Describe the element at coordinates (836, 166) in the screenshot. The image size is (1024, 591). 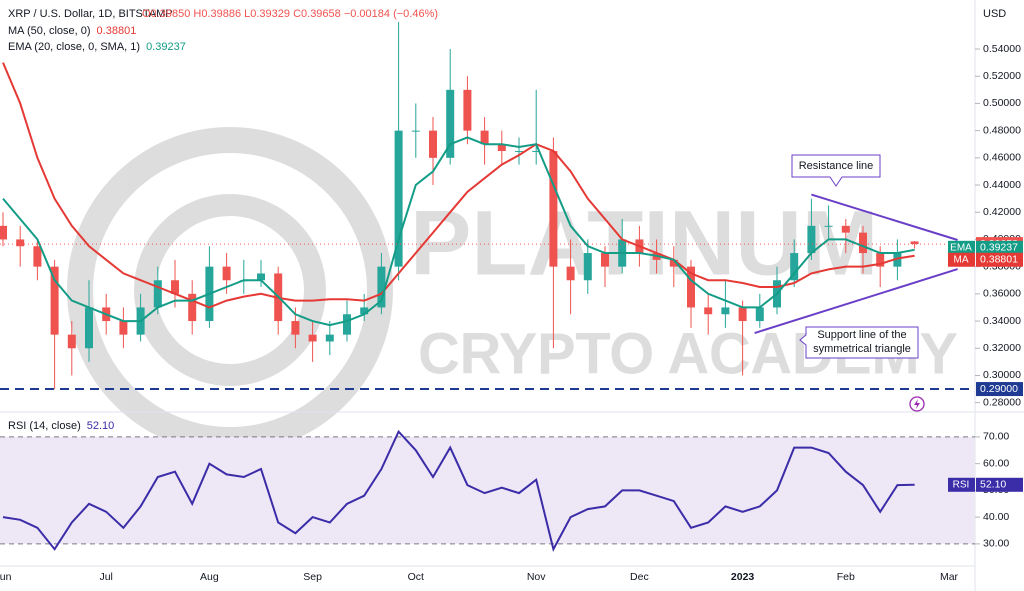
I see `annotation-text: Resistance line` at that location.